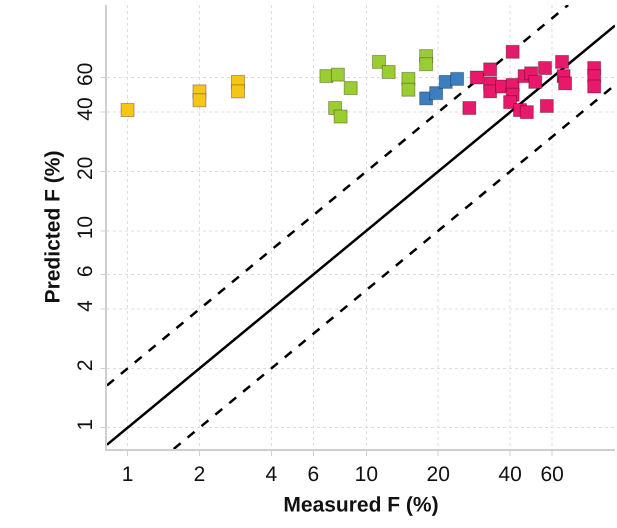  What do you see at coordinates (85, 168) in the screenshot?
I see `y-tick-label: 20` at bounding box center [85, 168].